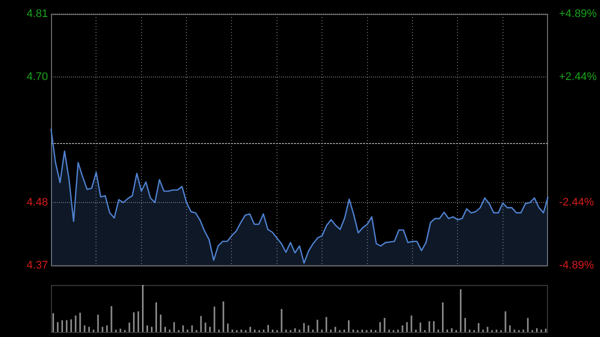 The height and width of the screenshot is (337, 600). Describe the element at coordinates (37, 14) in the screenshot. I see `y-tick-label: 4.81` at that location.